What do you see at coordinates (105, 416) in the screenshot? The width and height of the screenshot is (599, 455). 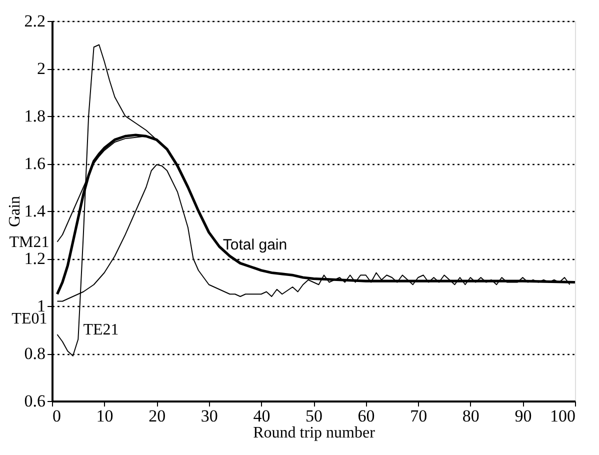 I see `x-tick-label: 10` at bounding box center [105, 416].